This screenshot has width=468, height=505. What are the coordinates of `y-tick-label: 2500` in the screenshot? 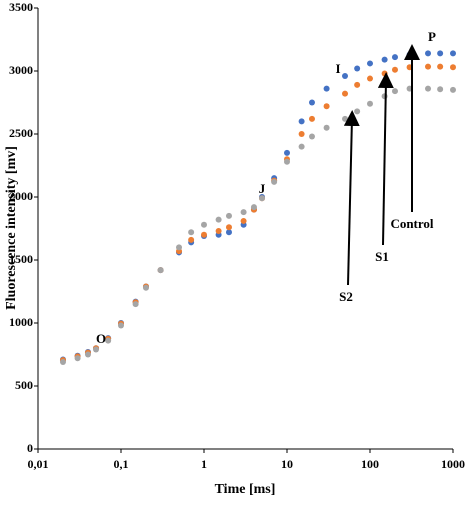 It's located at (21, 133).